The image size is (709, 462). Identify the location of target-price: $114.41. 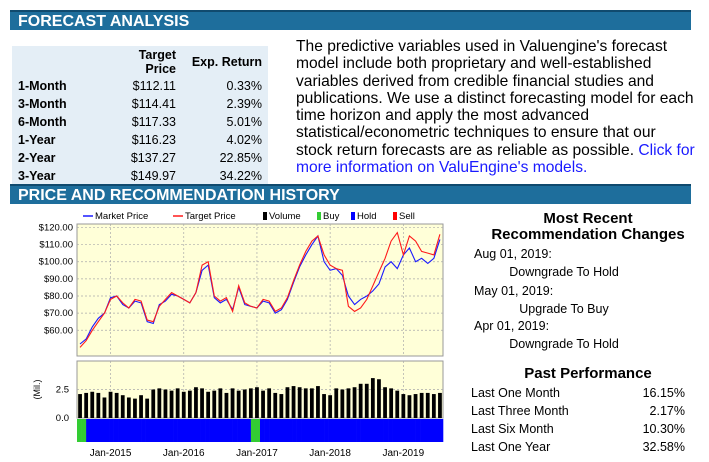
(153, 104).